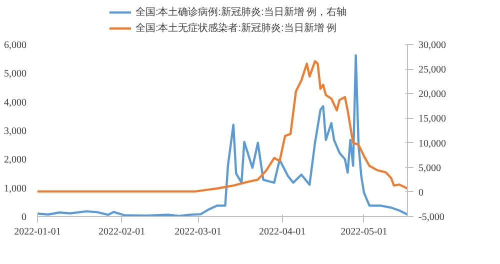  Describe the element at coordinates (15, 188) in the screenshot. I see `y-tick-label: 1,000` at that location.